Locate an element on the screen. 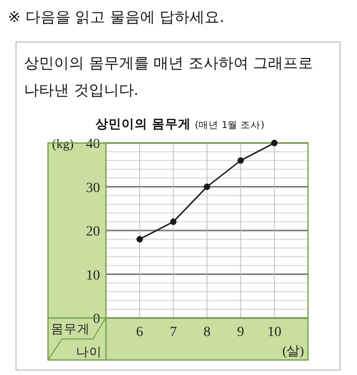 The height and width of the screenshot is (375, 357). x-tick-label: 10 is located at coordinates (274, 332).